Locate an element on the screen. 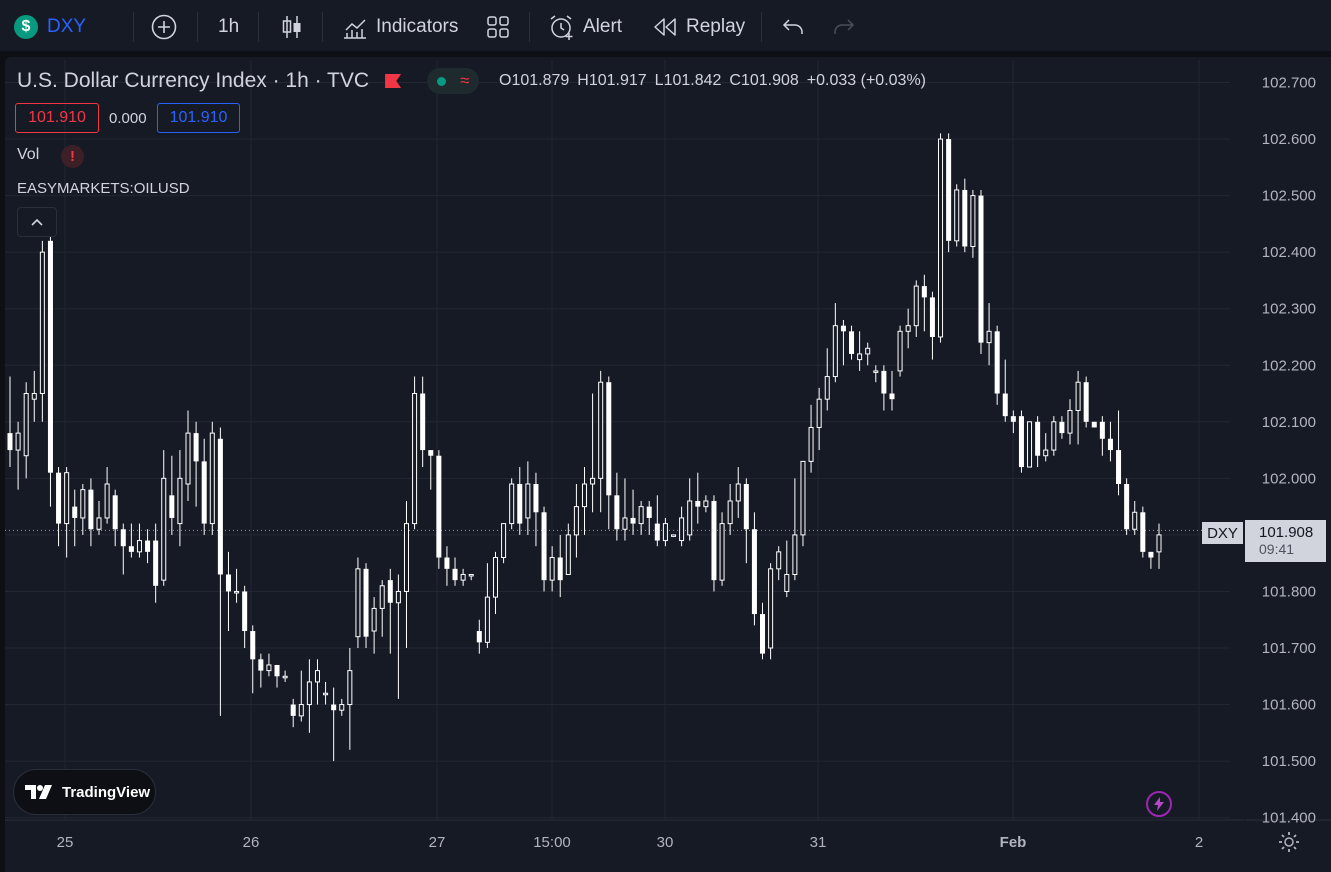 The image size is (1331, 872). tradingview-logo: TradingView is located at coordinates (84, 792).